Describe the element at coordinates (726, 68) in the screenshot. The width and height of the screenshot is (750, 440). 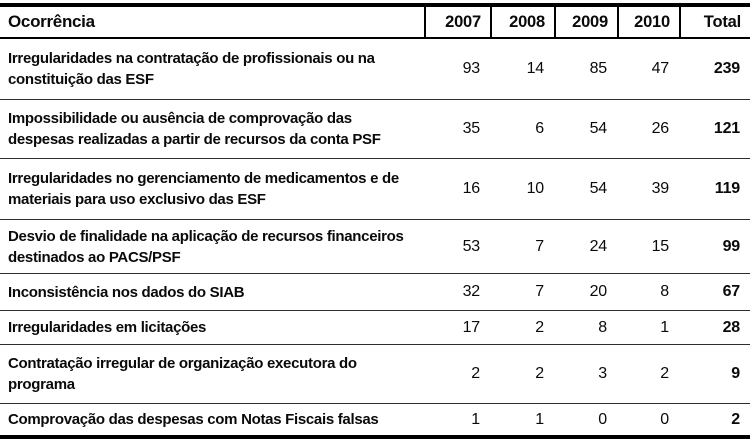
I see `value-total: 239` at that location.